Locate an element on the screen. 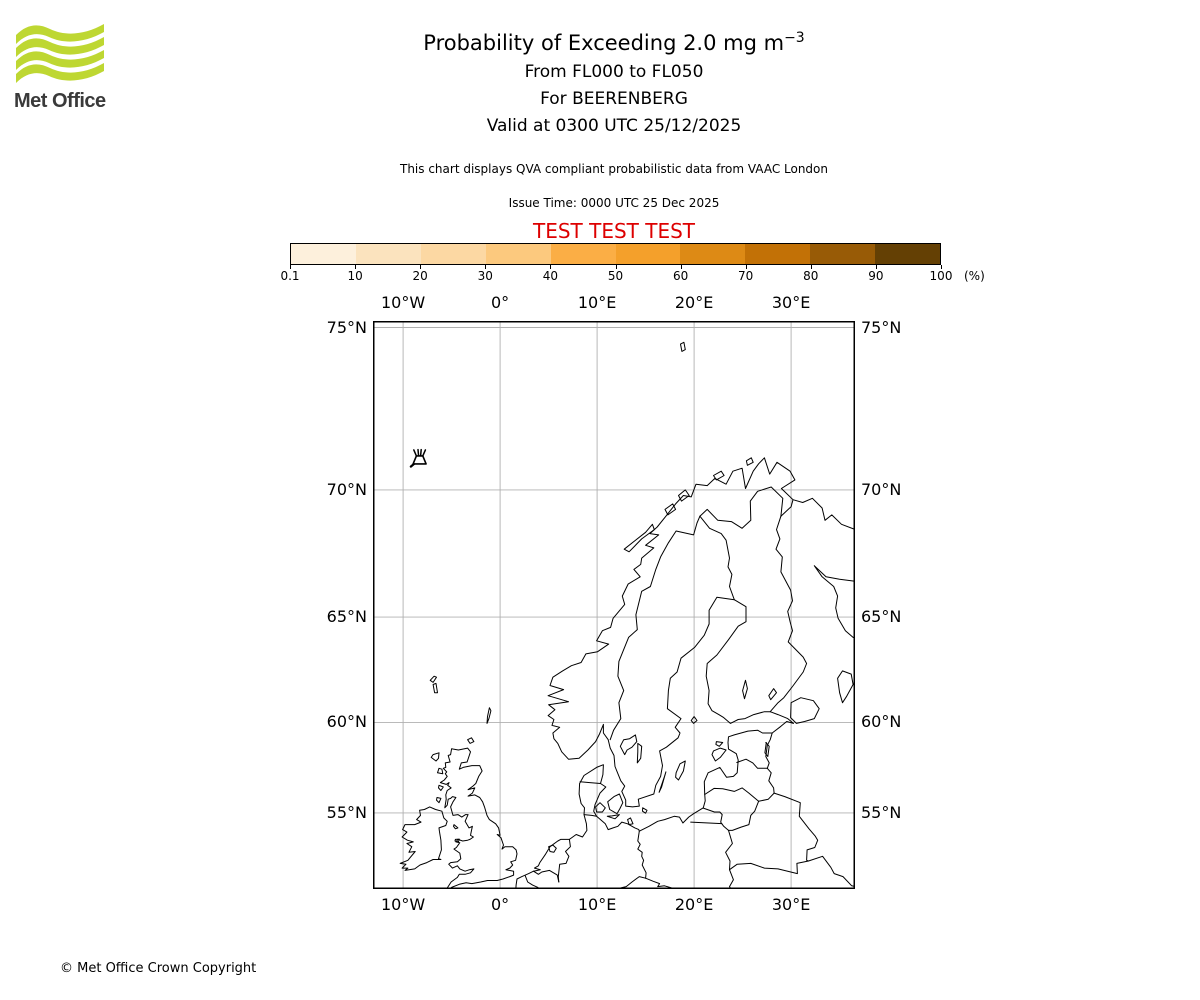  coast-continental-europe is located at coordinates (685, 673).